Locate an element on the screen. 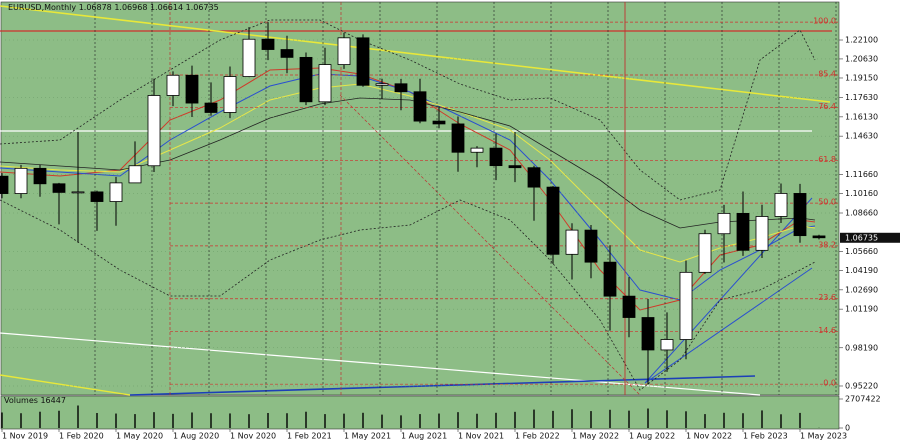 The width and height of the screenshot is (900, 440). y-tick-label: 1.11660 is located at coordinates (861, 174).